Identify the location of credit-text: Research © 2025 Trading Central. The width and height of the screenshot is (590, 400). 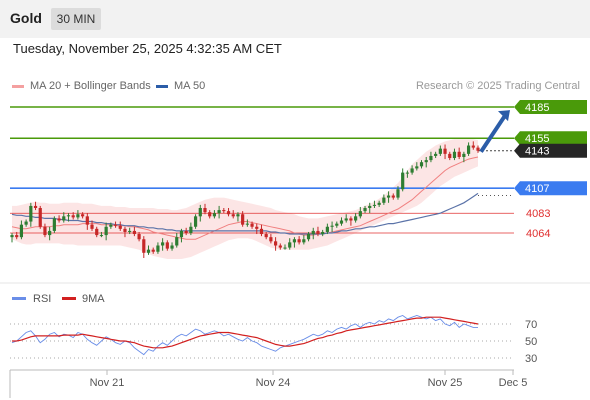
(497, 86).